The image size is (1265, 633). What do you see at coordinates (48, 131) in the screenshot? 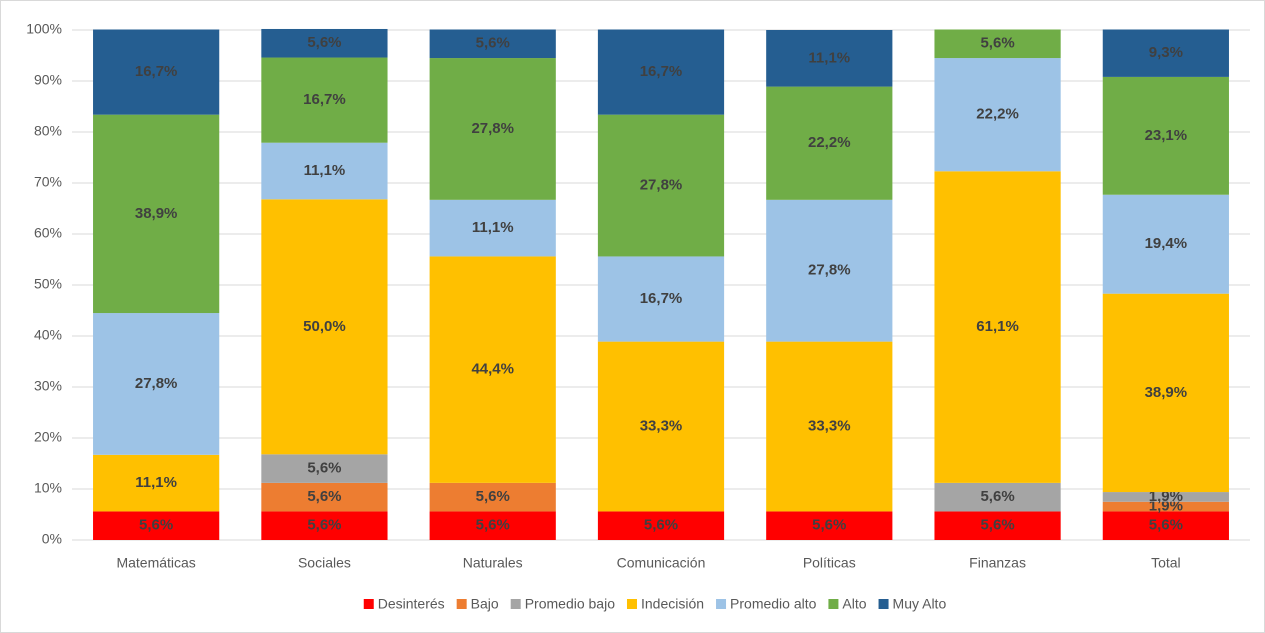
I see `y-tick-label: 80%` at bounding box center [48, 131].